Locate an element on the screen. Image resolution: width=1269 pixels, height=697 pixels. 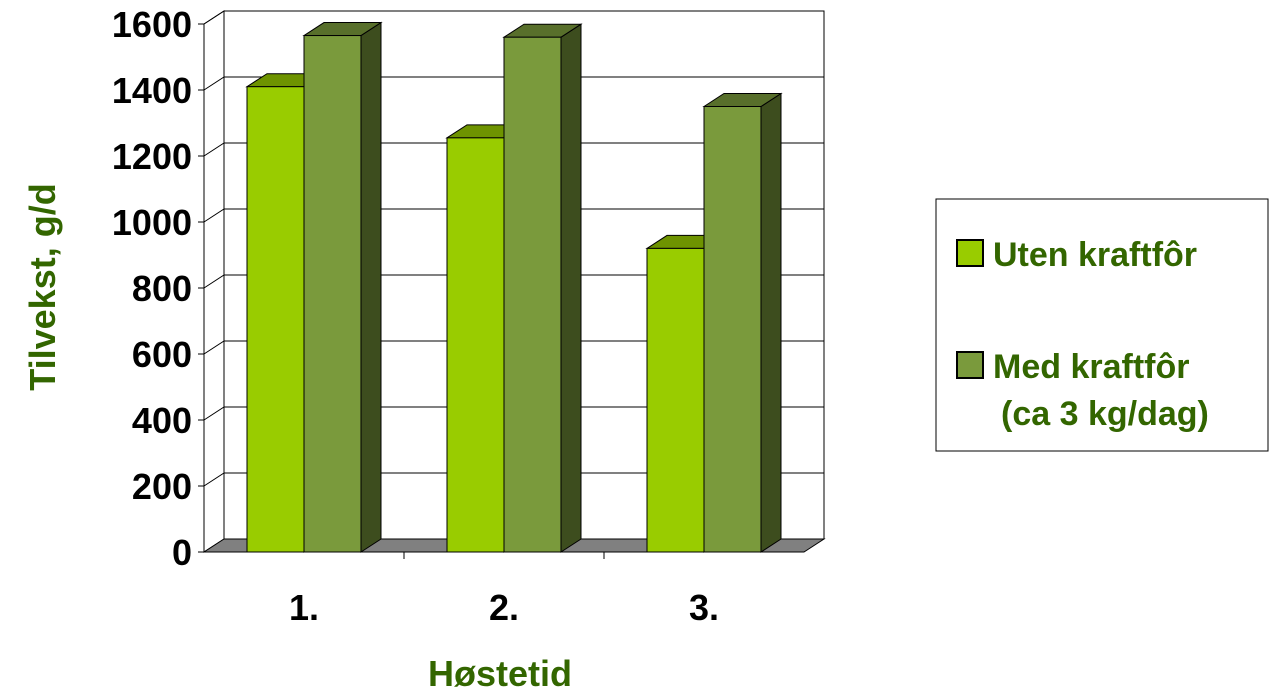
y-tick-label-1200: 1200 is located at coordinates (152, 156).